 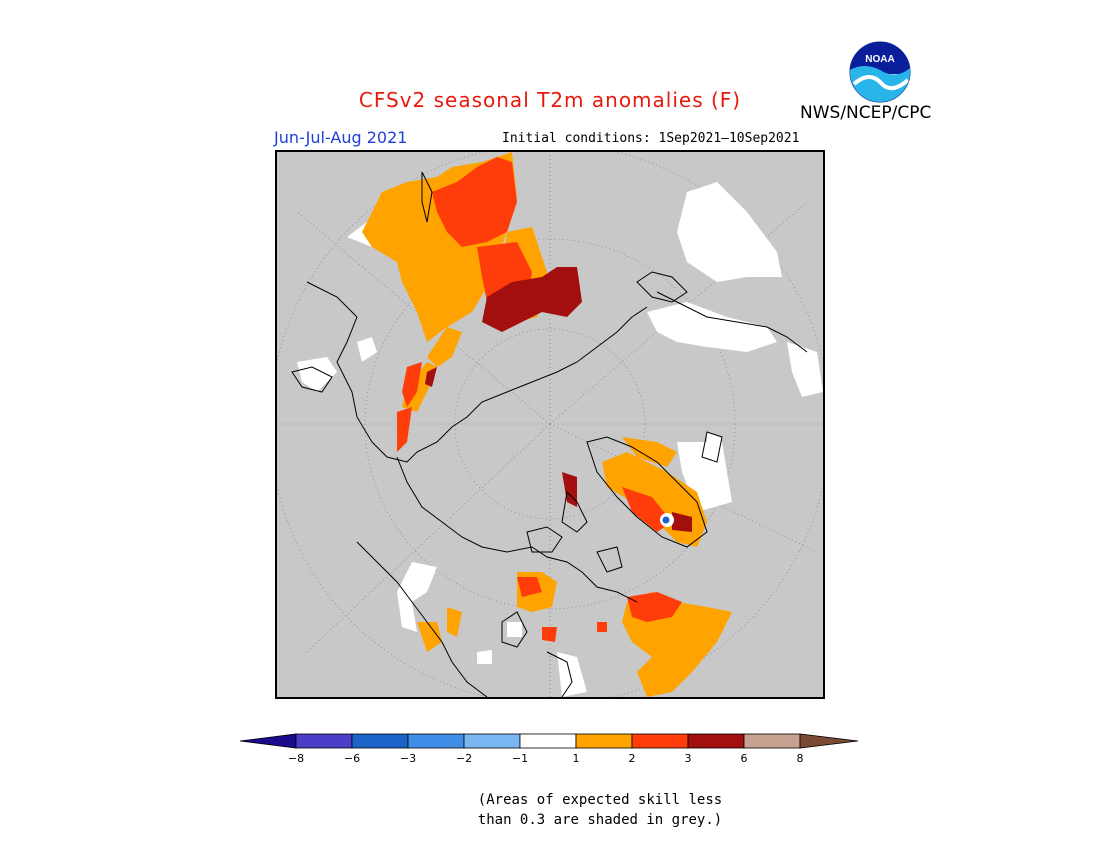 I want to click on colorbar-segments, so click(x=549, y=741).